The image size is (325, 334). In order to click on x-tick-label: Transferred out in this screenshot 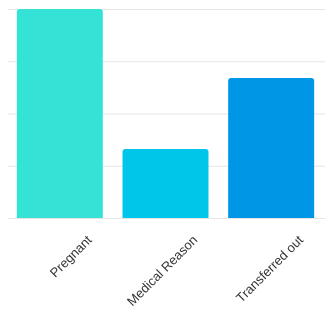, I will do `click(269, 268)`.